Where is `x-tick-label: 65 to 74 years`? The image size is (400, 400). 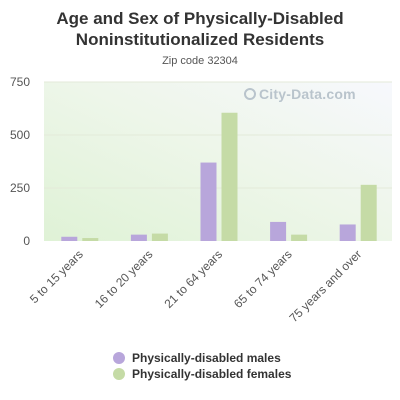
x-tick-label: 65 to 74 years is located at coordinates (263, 279).